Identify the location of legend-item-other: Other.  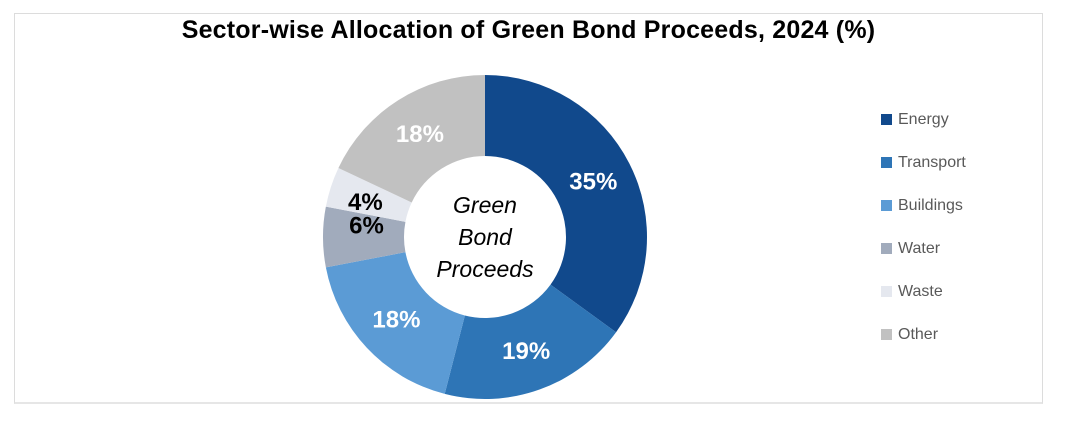
(923, 334).